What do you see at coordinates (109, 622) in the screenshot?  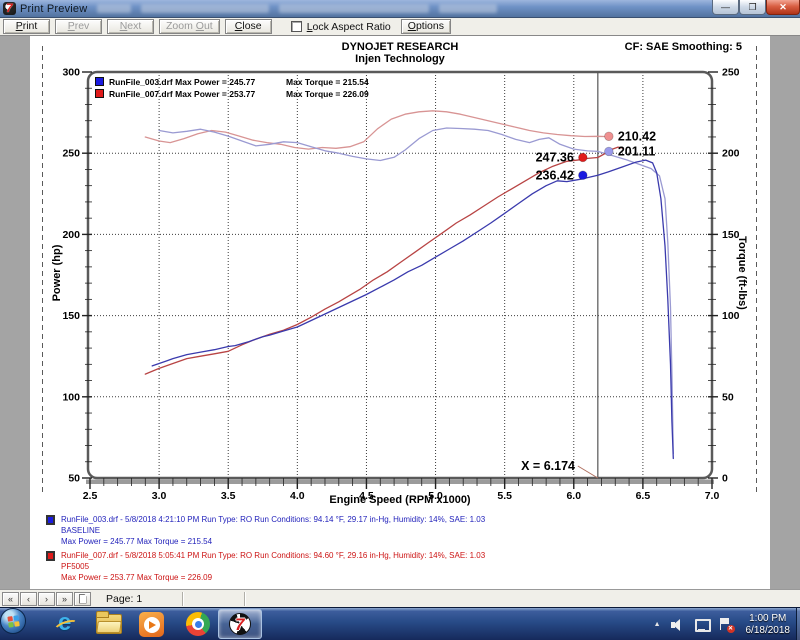 I see `windows-explorer-icon` at bounding box center [109, 622].